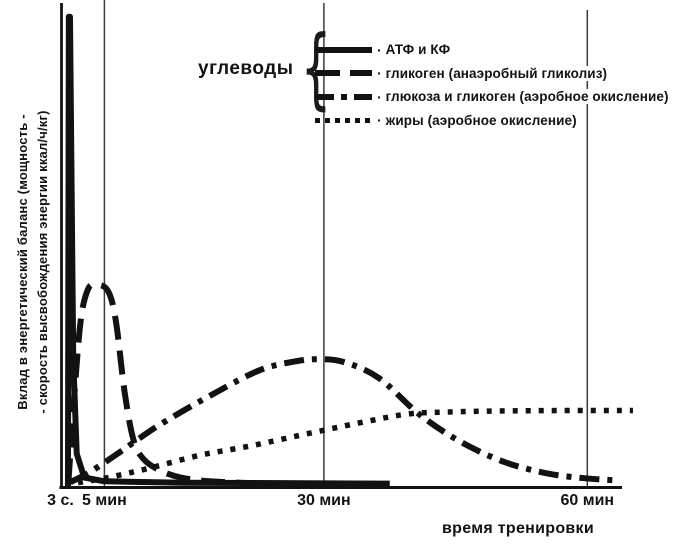 This screenshot has height=552, width=680. I want to click on x-tick-label-60-мин: 60 мин, so click(587, 500).